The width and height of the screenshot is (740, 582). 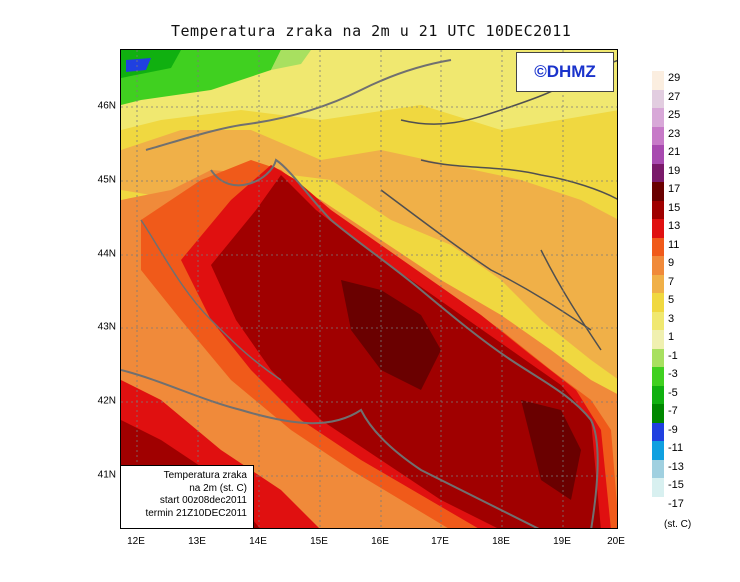 I want to click on legend-label: -5, so click(x=673, y=392).